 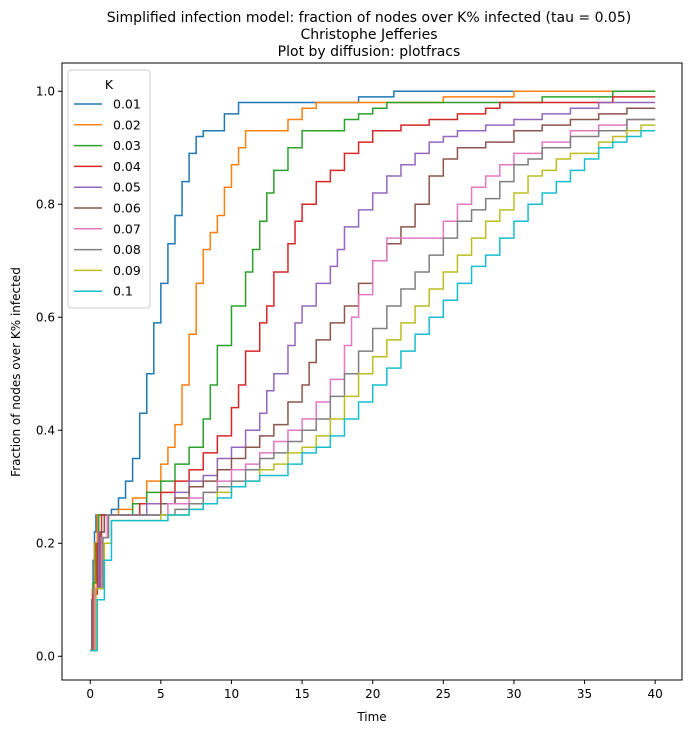 What do you see at coordinates (123, 291) in the screenshot?
I see `legend-label-0.1: 0.1` at bounding box center [123, 291].